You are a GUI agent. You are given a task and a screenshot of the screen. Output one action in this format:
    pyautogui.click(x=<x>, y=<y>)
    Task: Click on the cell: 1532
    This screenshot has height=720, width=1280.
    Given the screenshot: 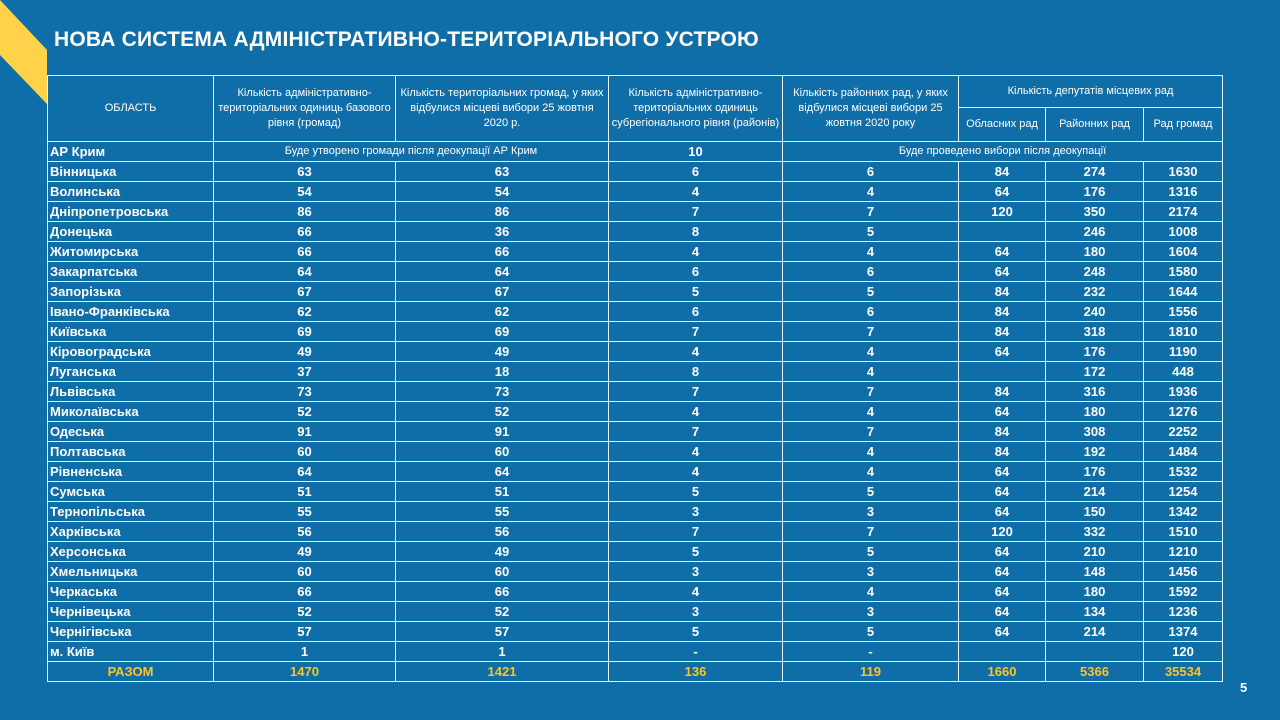 What is the action you would take?
    pyautogui.click(x=1183, y=471)
    